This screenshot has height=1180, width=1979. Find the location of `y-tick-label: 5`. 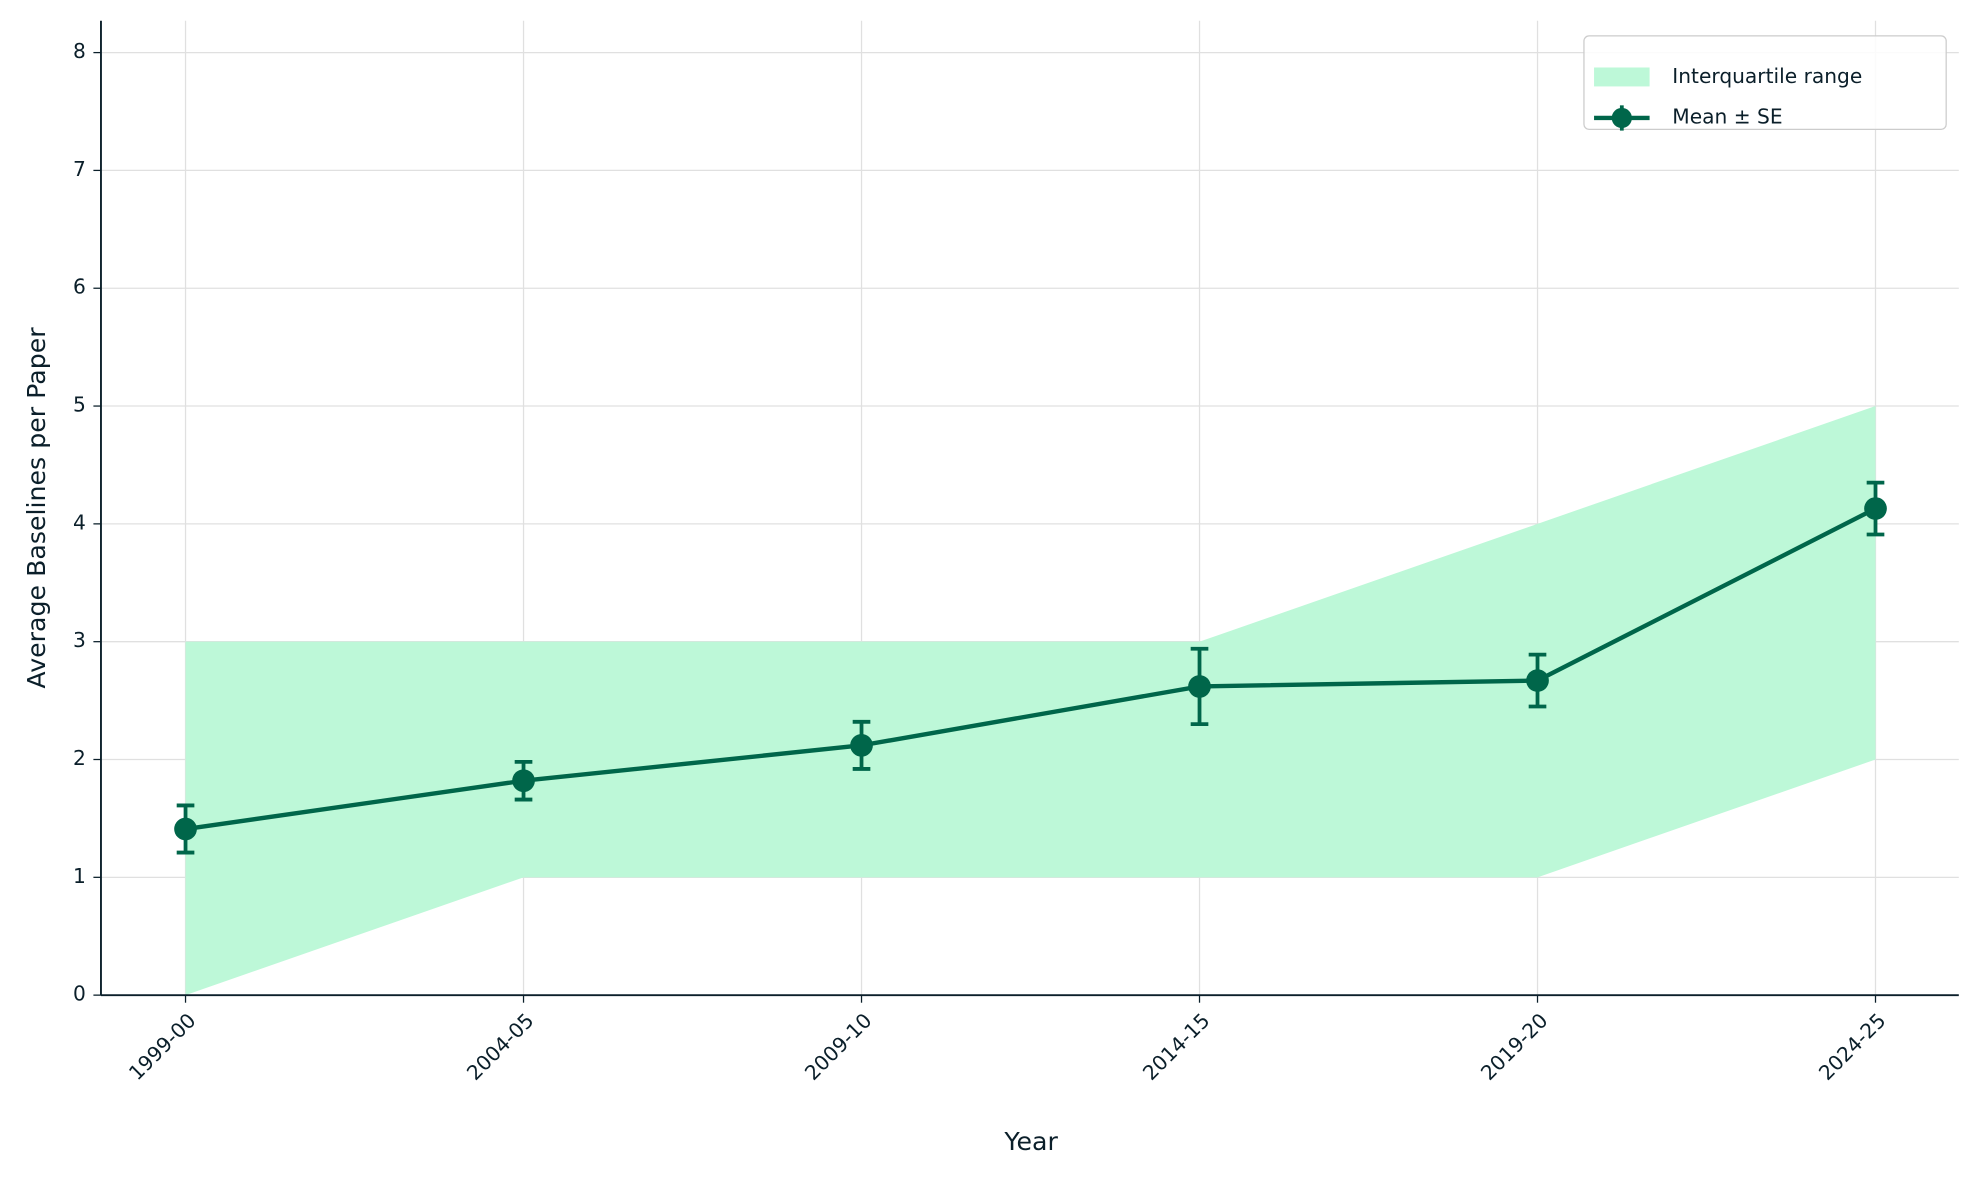

y-tick-label: 5 is located at coordinates (79, 405).